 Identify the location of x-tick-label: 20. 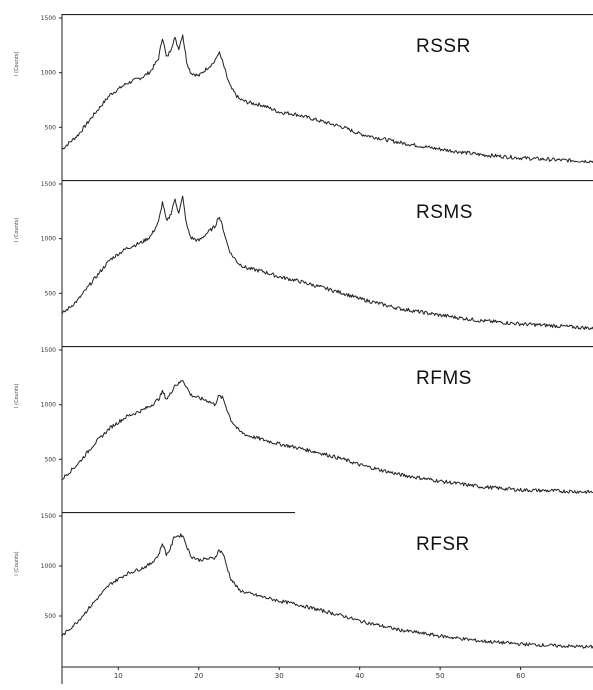
(198, 676).